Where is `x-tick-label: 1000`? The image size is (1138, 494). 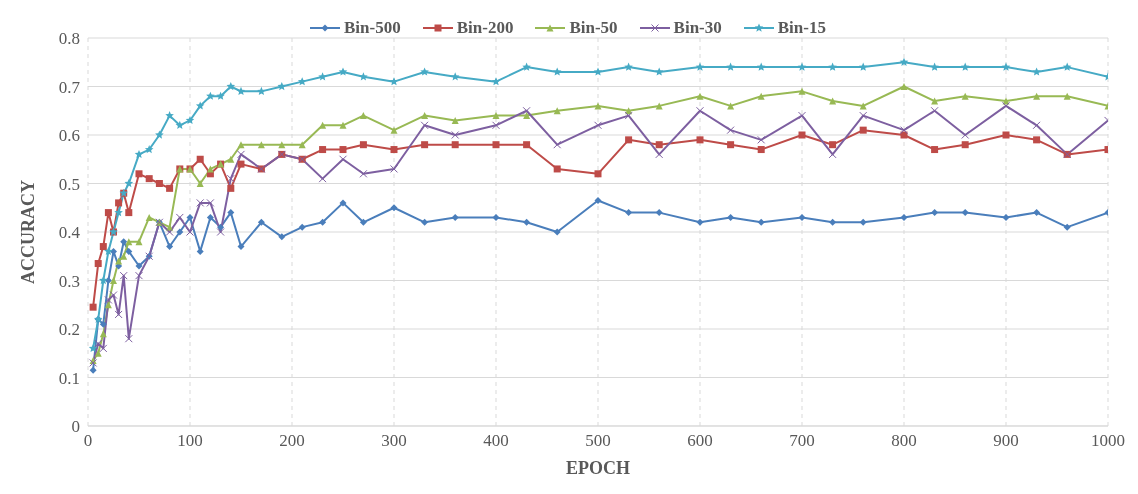 x-tick-label: 1000 is located at coordinates (1108, 441).